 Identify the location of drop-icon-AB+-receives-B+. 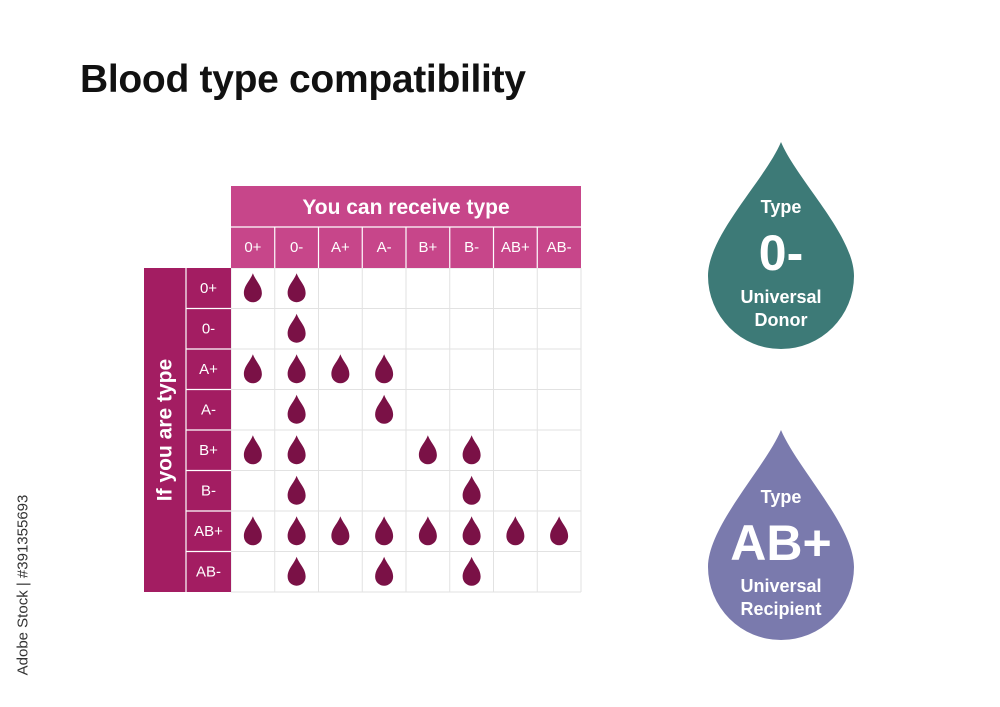
(427, 531).